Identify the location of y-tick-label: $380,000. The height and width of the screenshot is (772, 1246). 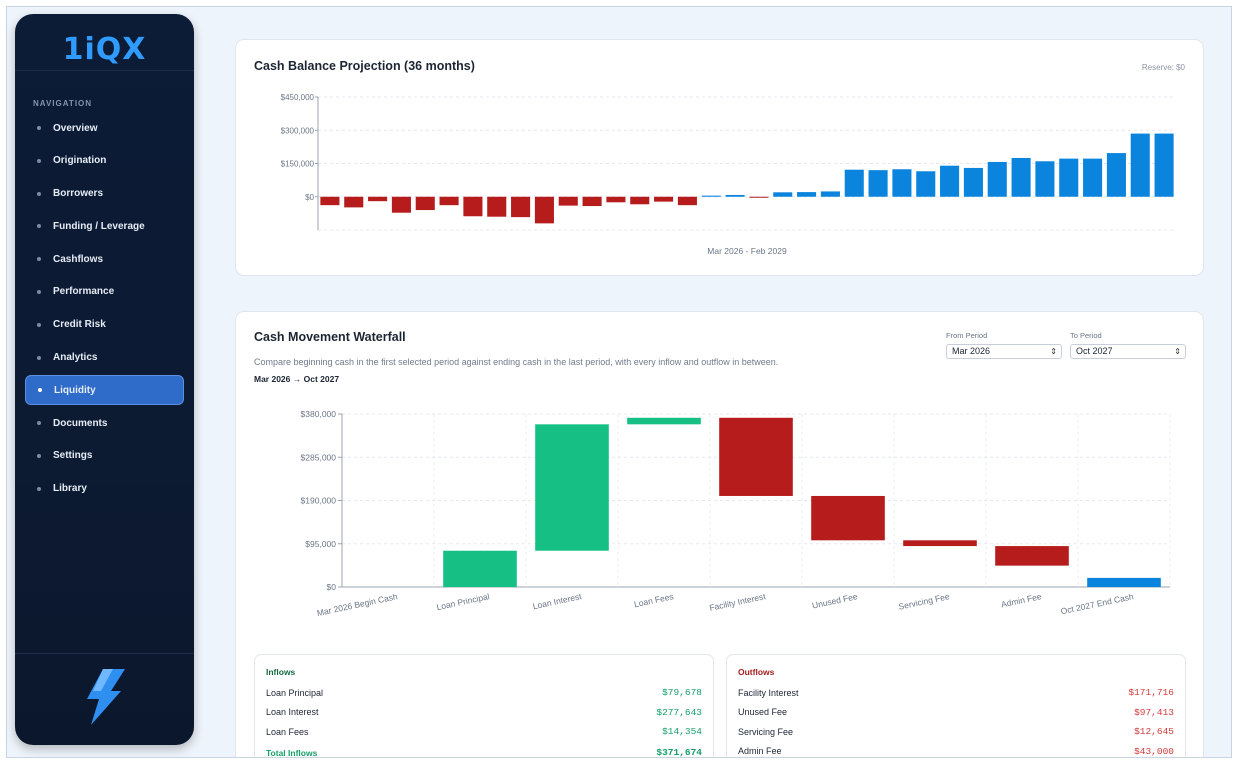
(319, 414).